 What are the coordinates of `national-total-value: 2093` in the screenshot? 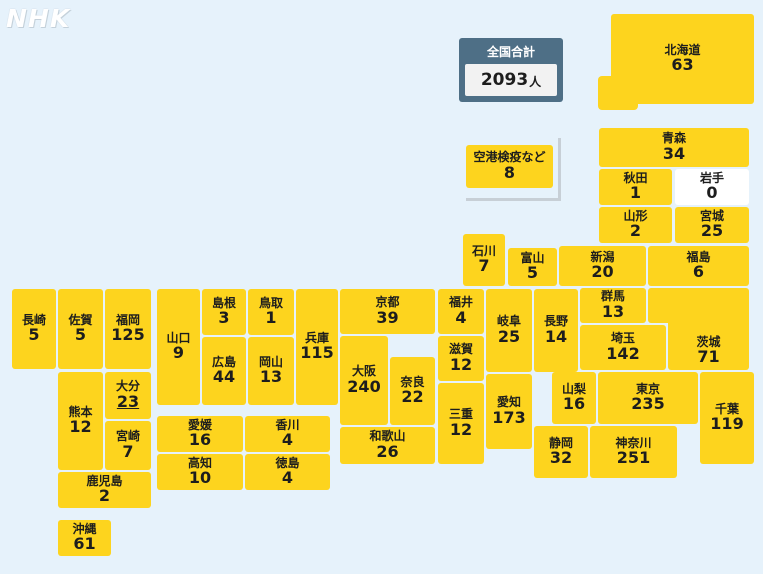 It's located at (504, 80).